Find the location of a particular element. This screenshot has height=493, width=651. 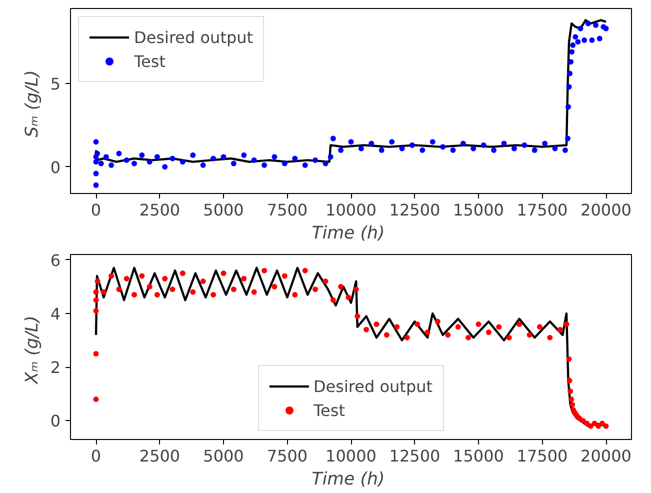

y-tick-label: 5 is located at coordinates (55, 84).